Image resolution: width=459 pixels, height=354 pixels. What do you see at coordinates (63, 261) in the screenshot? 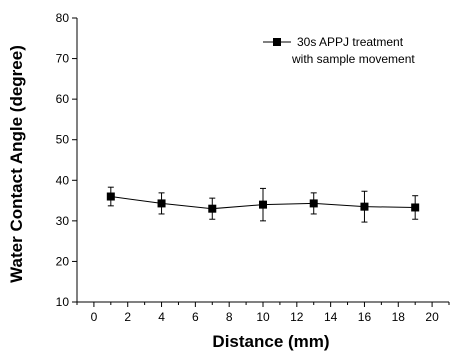
I see `y-tick-label: 20` at bounding box center [63, 261].